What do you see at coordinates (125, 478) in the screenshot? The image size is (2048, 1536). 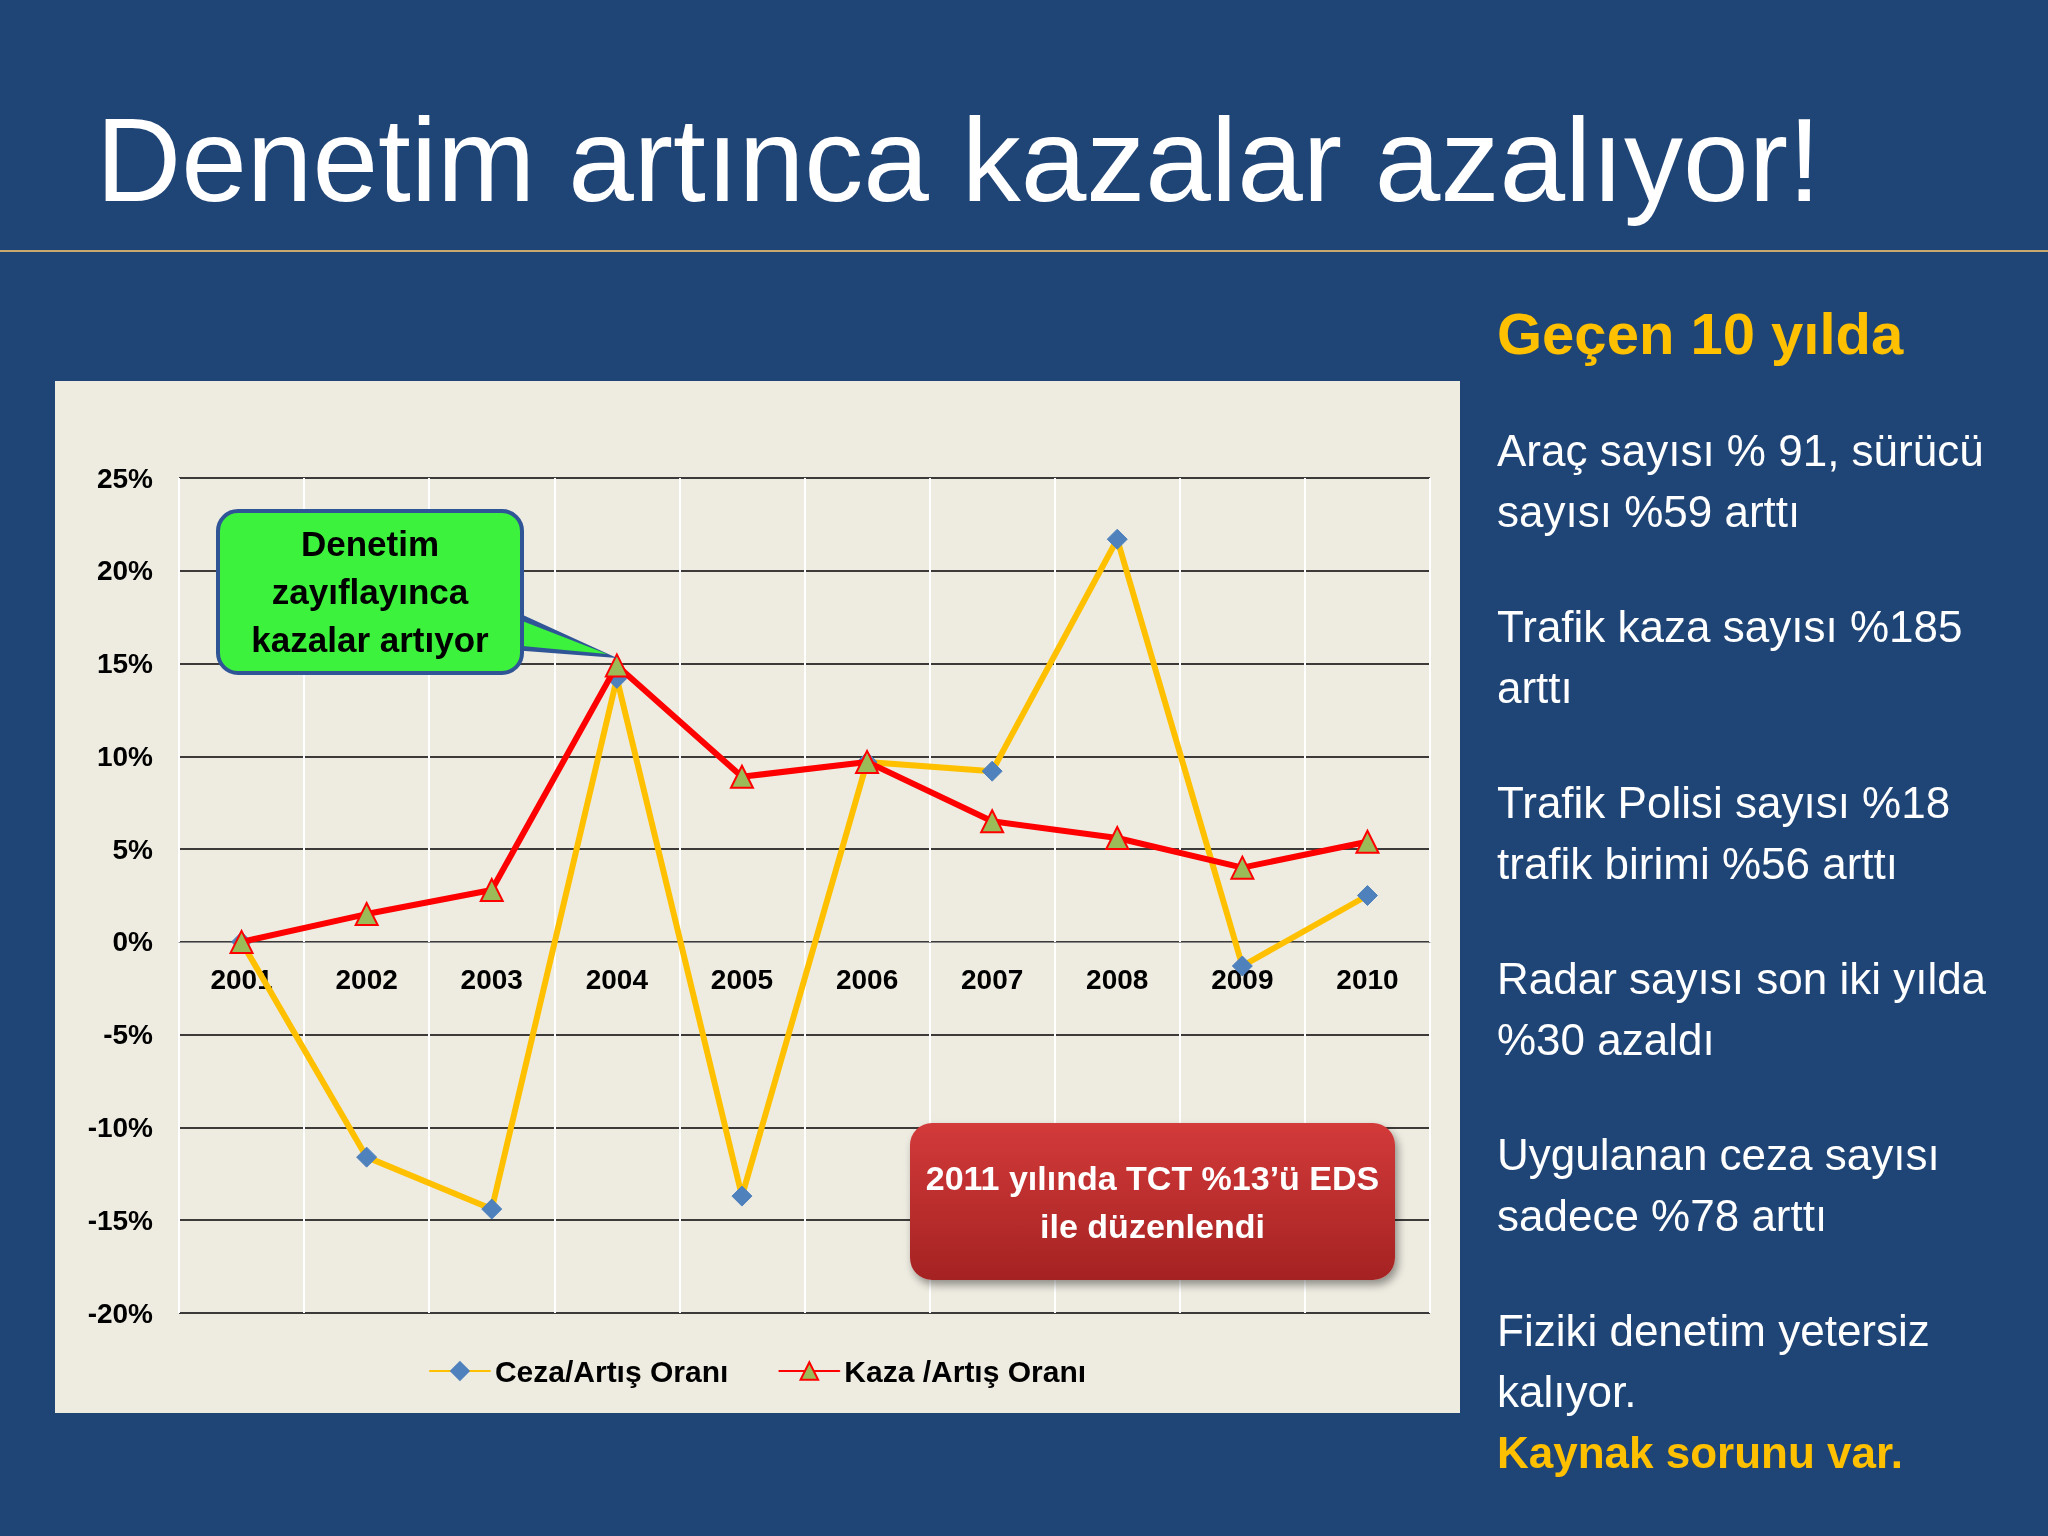 I see `y-tick-label: 25%` at bounding box center [125, 478].